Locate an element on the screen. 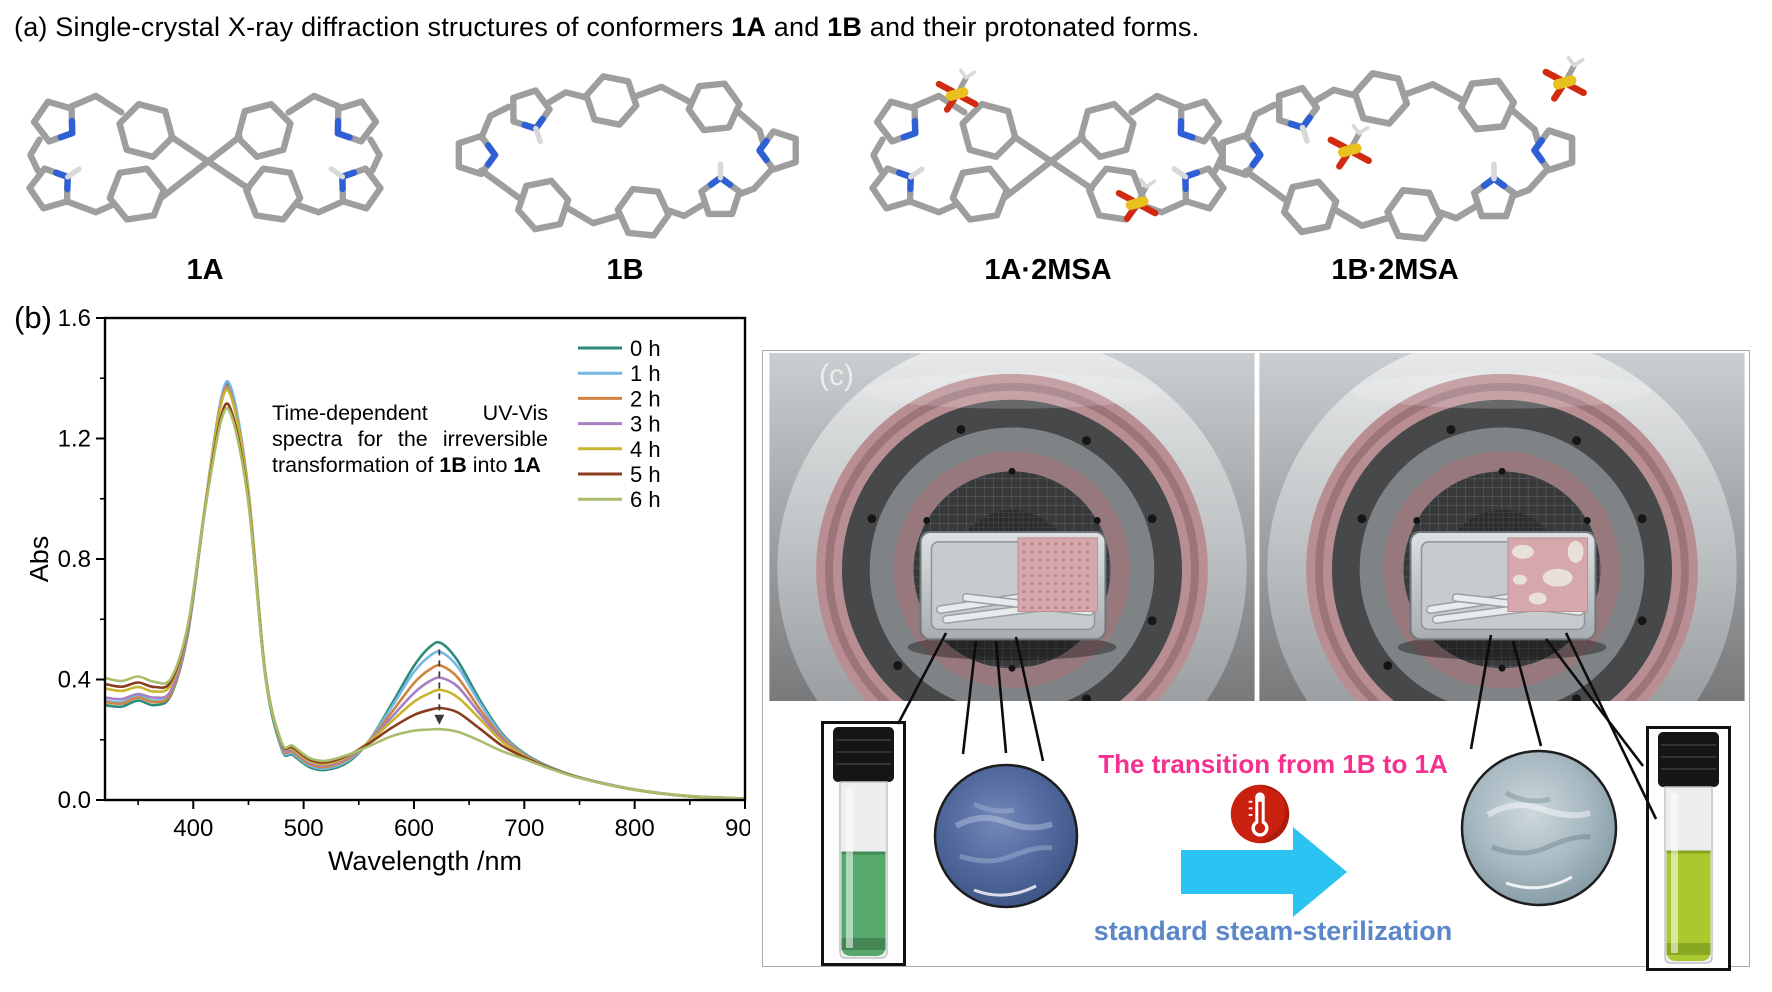 The height and width of the screenshot is (992, 1772). text-segment: transformation of is located at coordinates (356, 465).